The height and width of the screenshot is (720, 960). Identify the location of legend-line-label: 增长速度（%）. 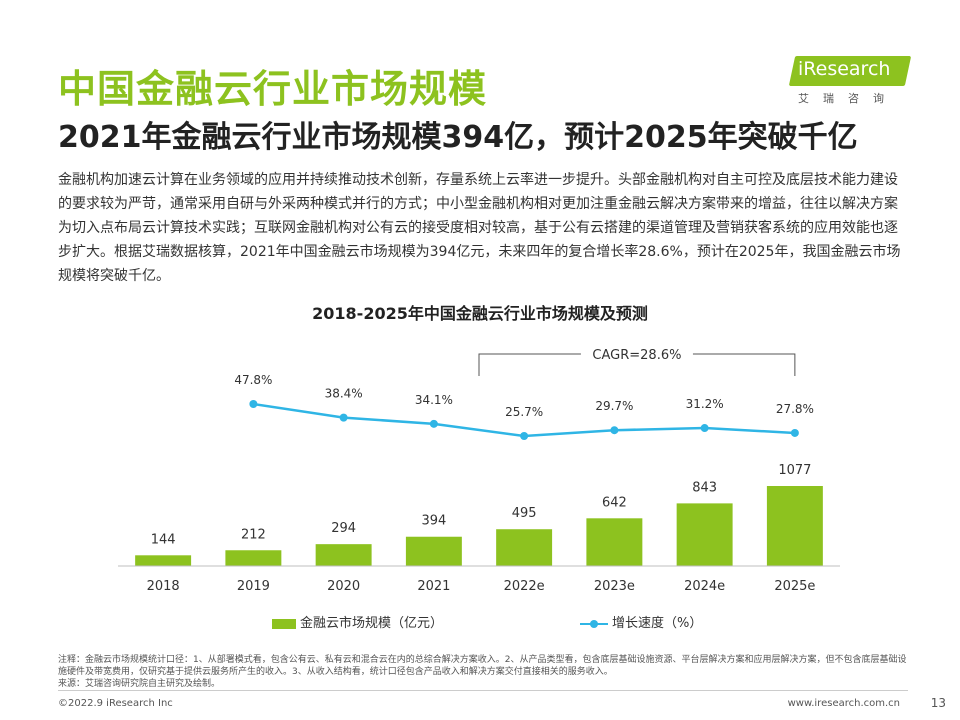
(657, 623).